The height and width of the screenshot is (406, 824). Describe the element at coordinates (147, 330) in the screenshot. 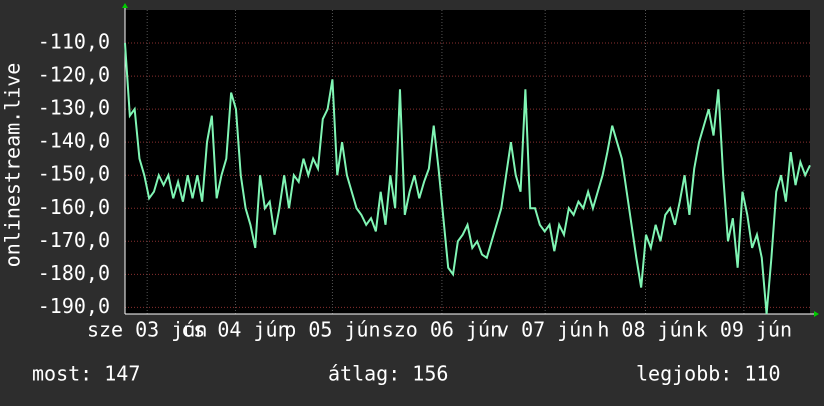

I see `x-tick-label: sze 03 jún` at that location.